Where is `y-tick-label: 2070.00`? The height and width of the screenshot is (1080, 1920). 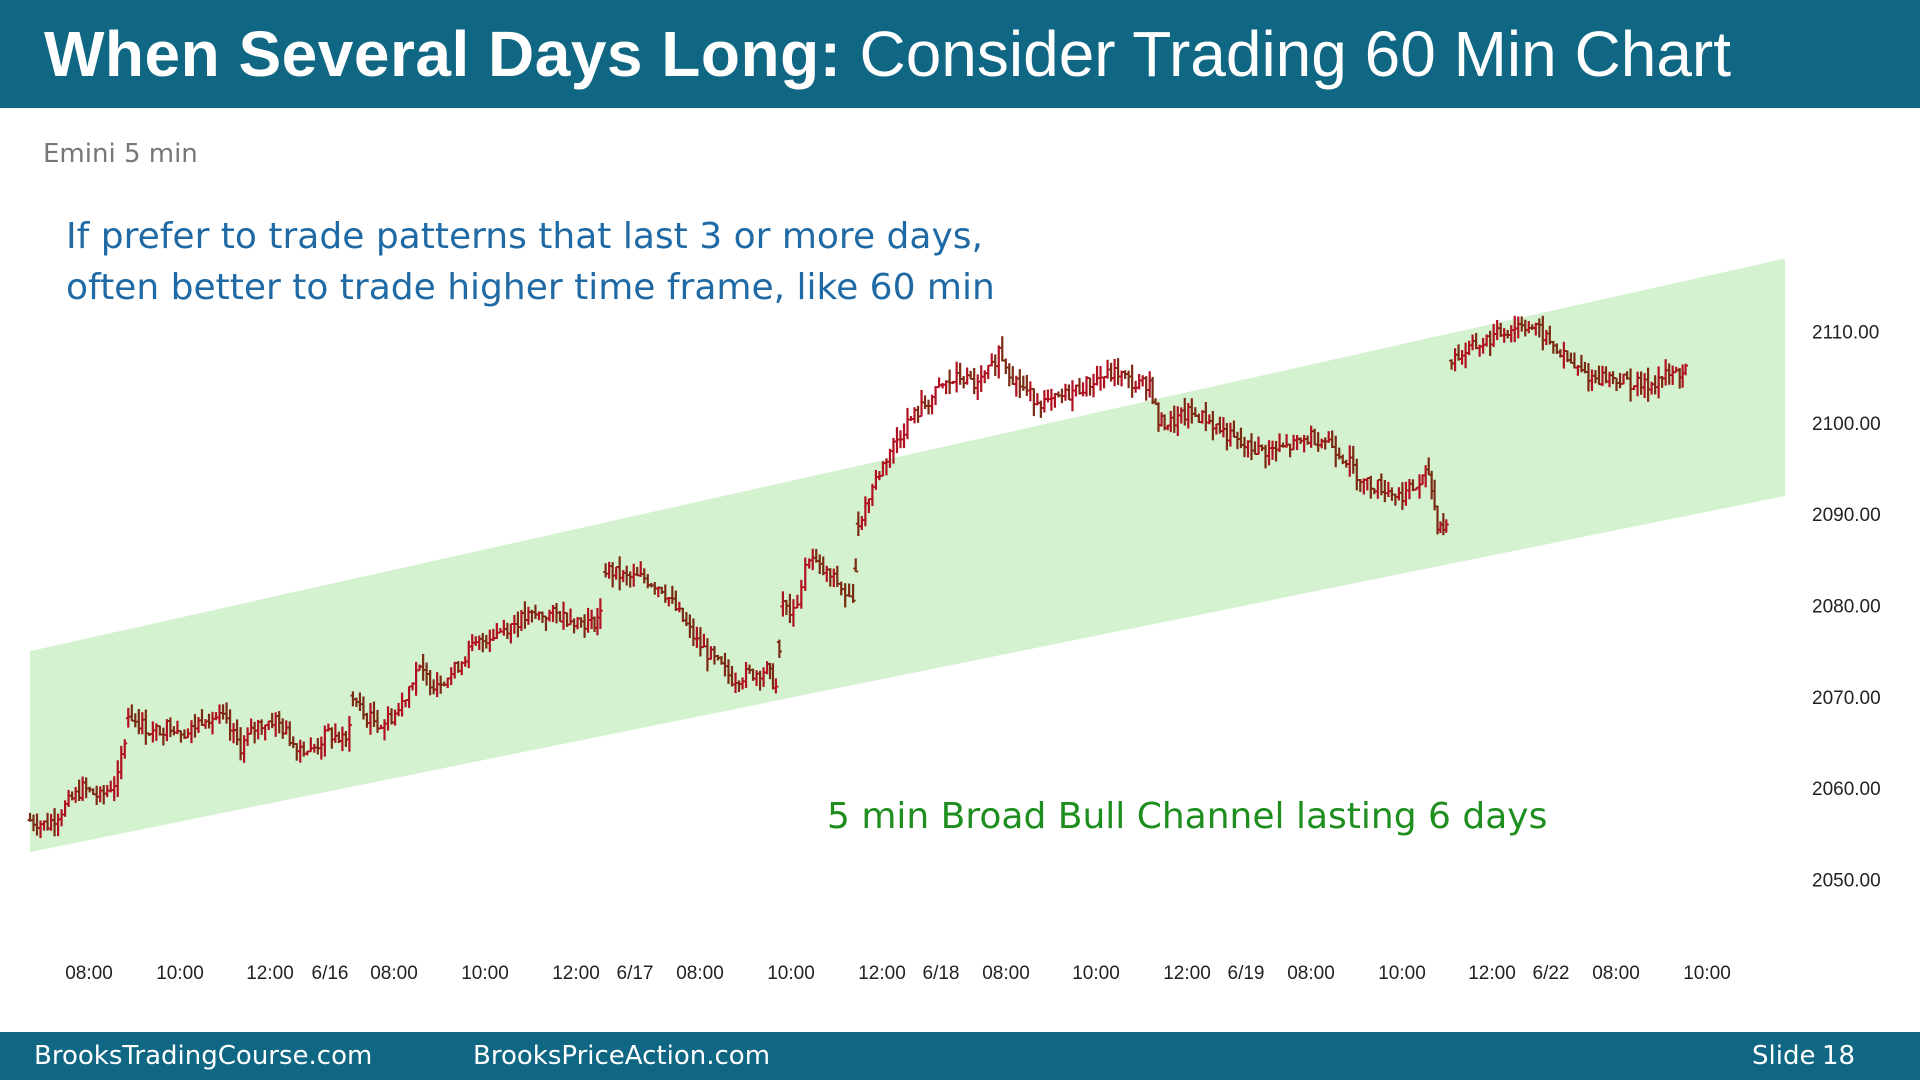 y-tick-label: 2070.00 is located at coordinates (1846, 698).